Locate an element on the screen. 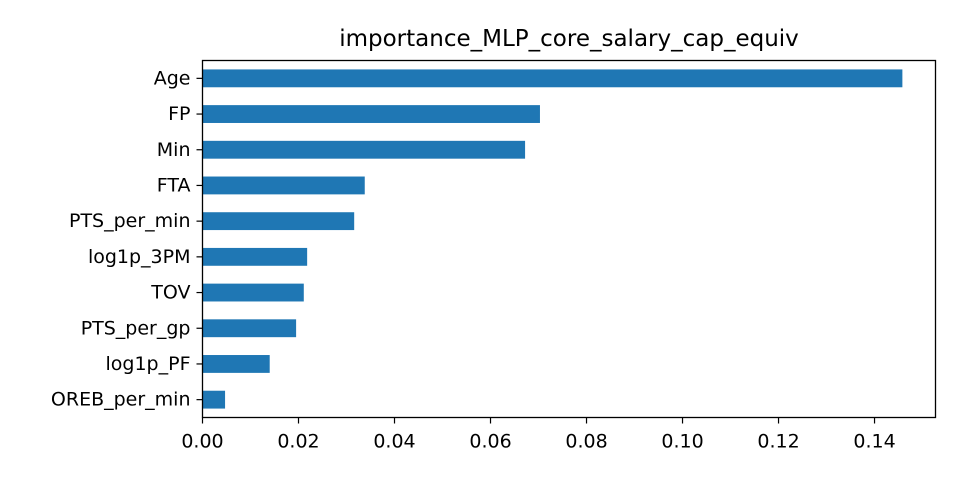 The image size is (960, 480). y-tick-label: PTS_per_min is located at coordinates (130, 221).